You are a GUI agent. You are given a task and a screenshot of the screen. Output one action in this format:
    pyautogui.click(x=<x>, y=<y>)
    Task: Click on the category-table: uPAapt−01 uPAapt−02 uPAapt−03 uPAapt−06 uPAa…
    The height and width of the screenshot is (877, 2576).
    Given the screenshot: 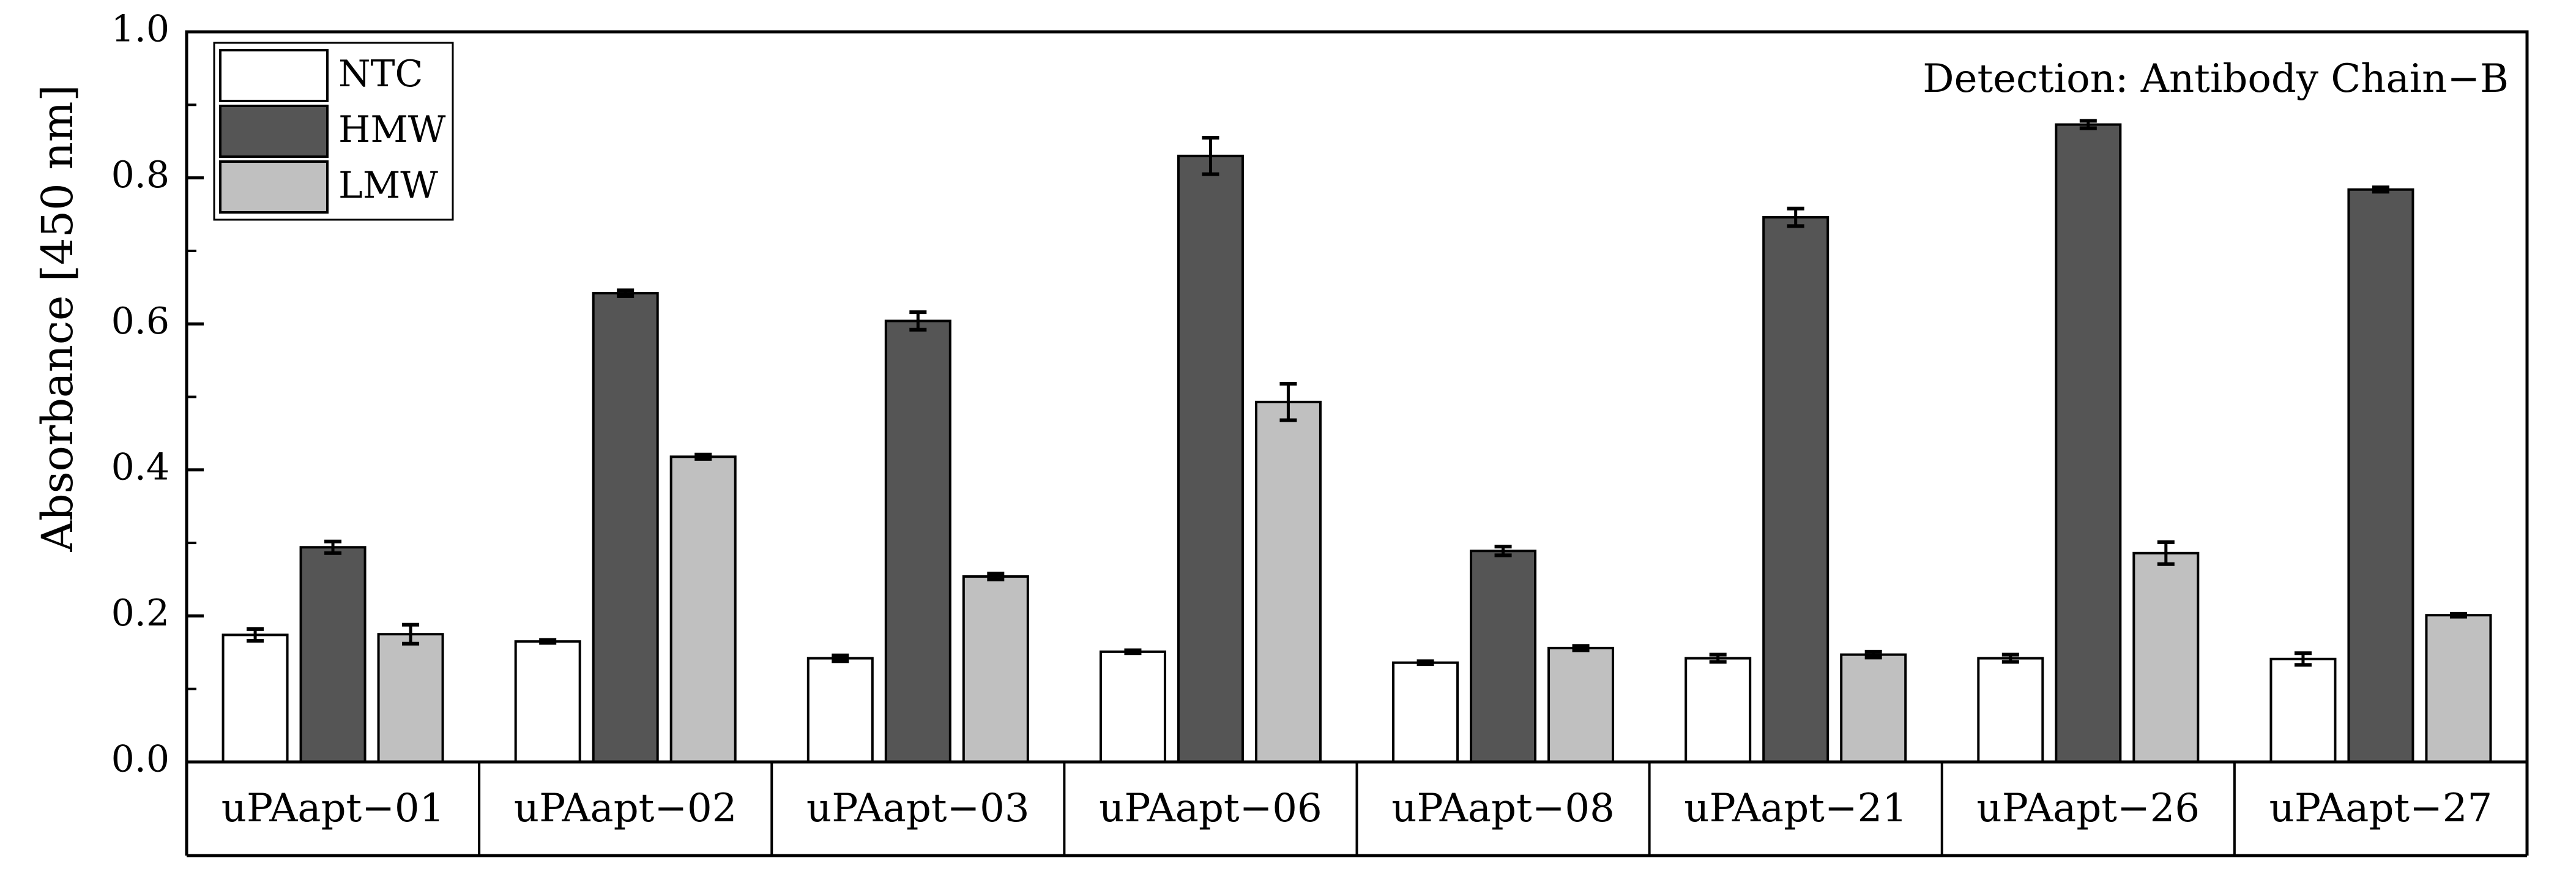 What is the action you would take?
    pyautogui.click(x=1357, y=809)
    